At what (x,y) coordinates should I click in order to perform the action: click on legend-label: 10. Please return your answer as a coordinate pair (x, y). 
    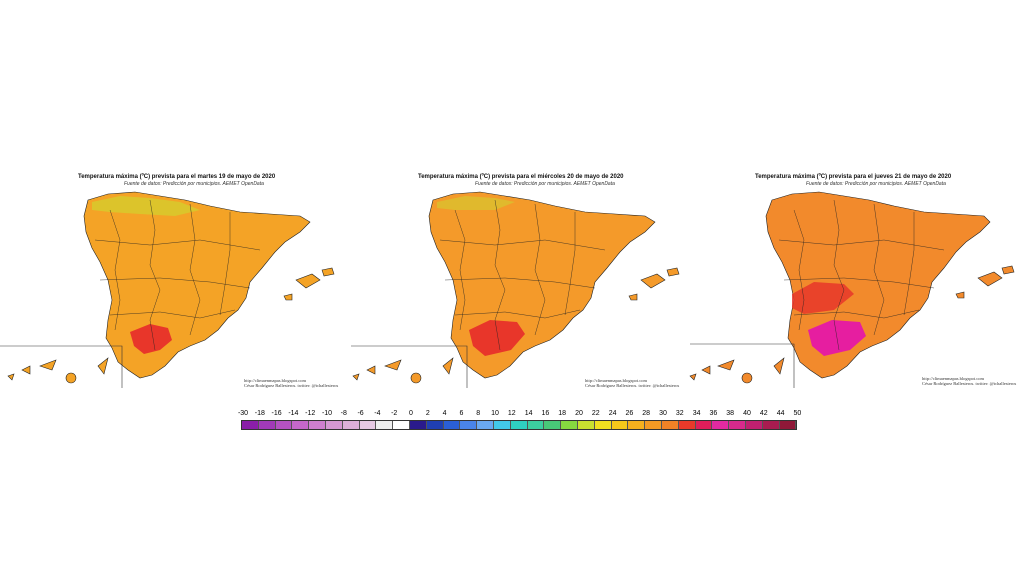
    Looking at the image, I should click on (495, 413).